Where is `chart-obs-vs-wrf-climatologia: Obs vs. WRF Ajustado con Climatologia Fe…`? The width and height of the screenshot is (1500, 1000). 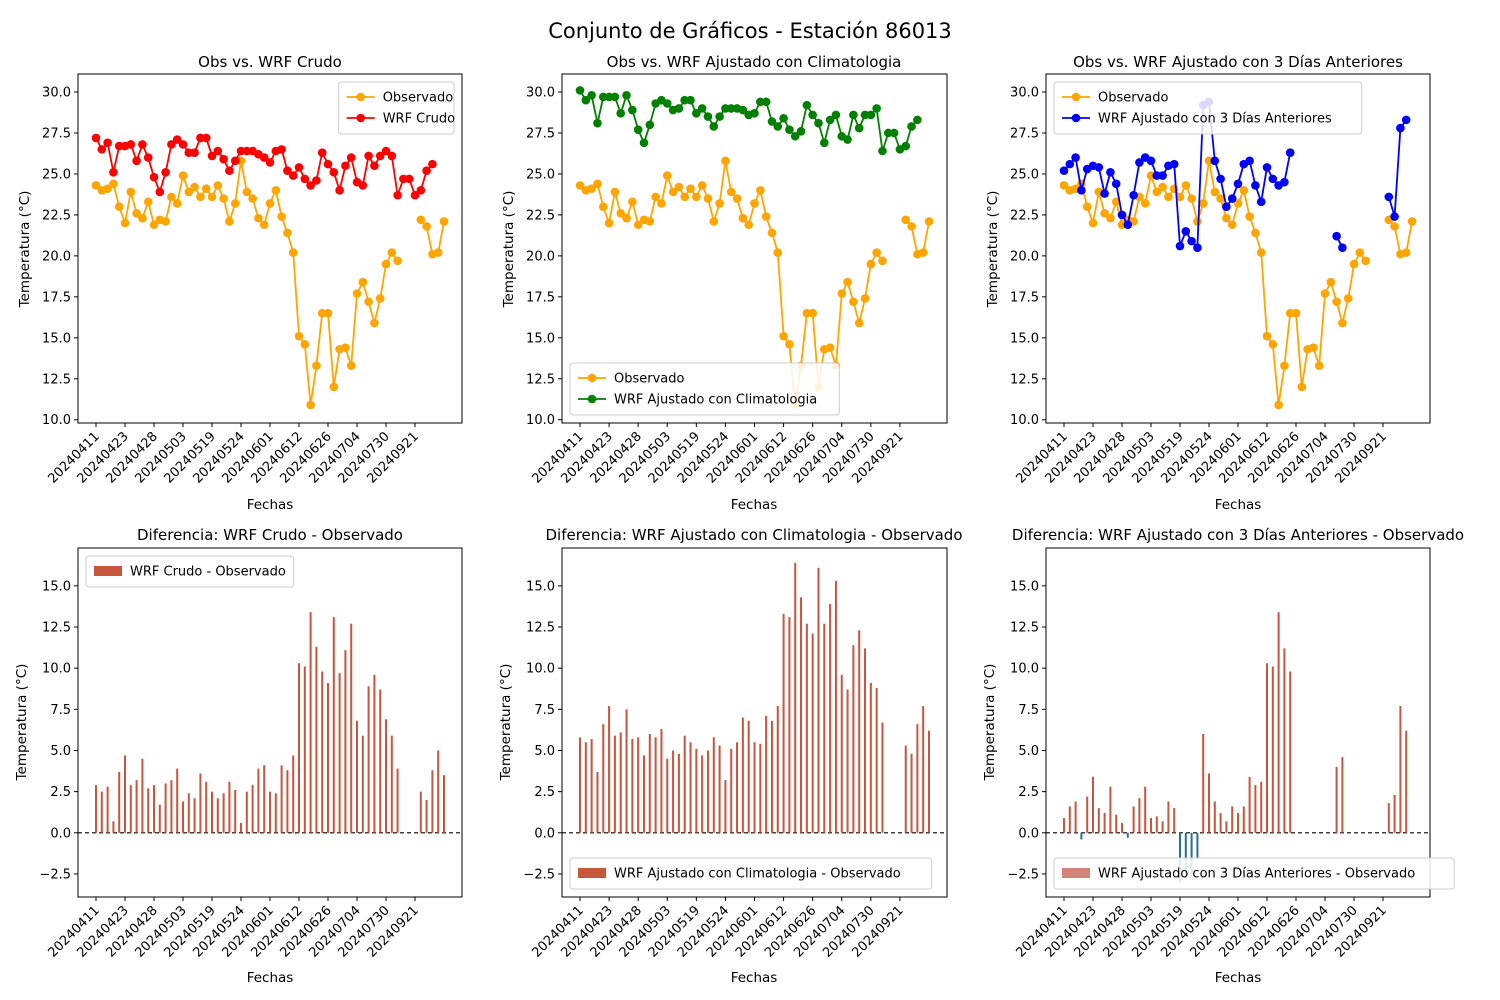 chart-obs-vs-wrf-climatologia: Obs vs. WRF Ajustado con Climatologia Fe… is located at coordinates (724, 283).